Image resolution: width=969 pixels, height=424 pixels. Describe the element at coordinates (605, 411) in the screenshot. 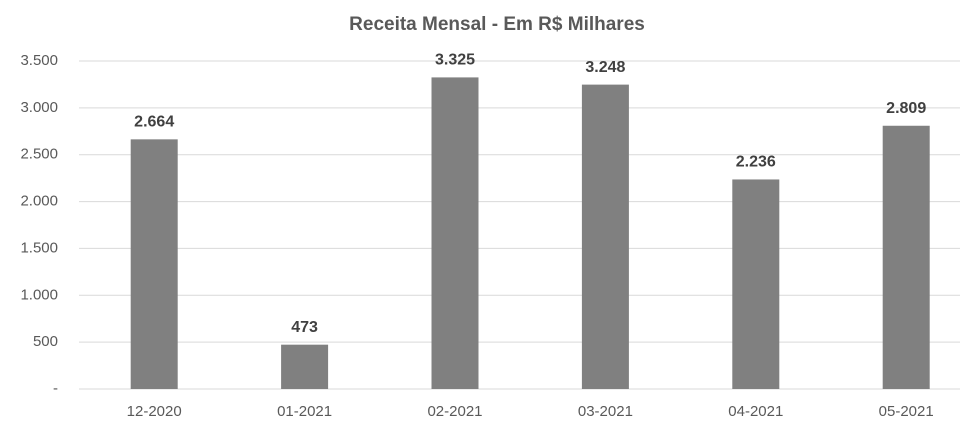

I see `x-tick-label: 03-2021` at that location.